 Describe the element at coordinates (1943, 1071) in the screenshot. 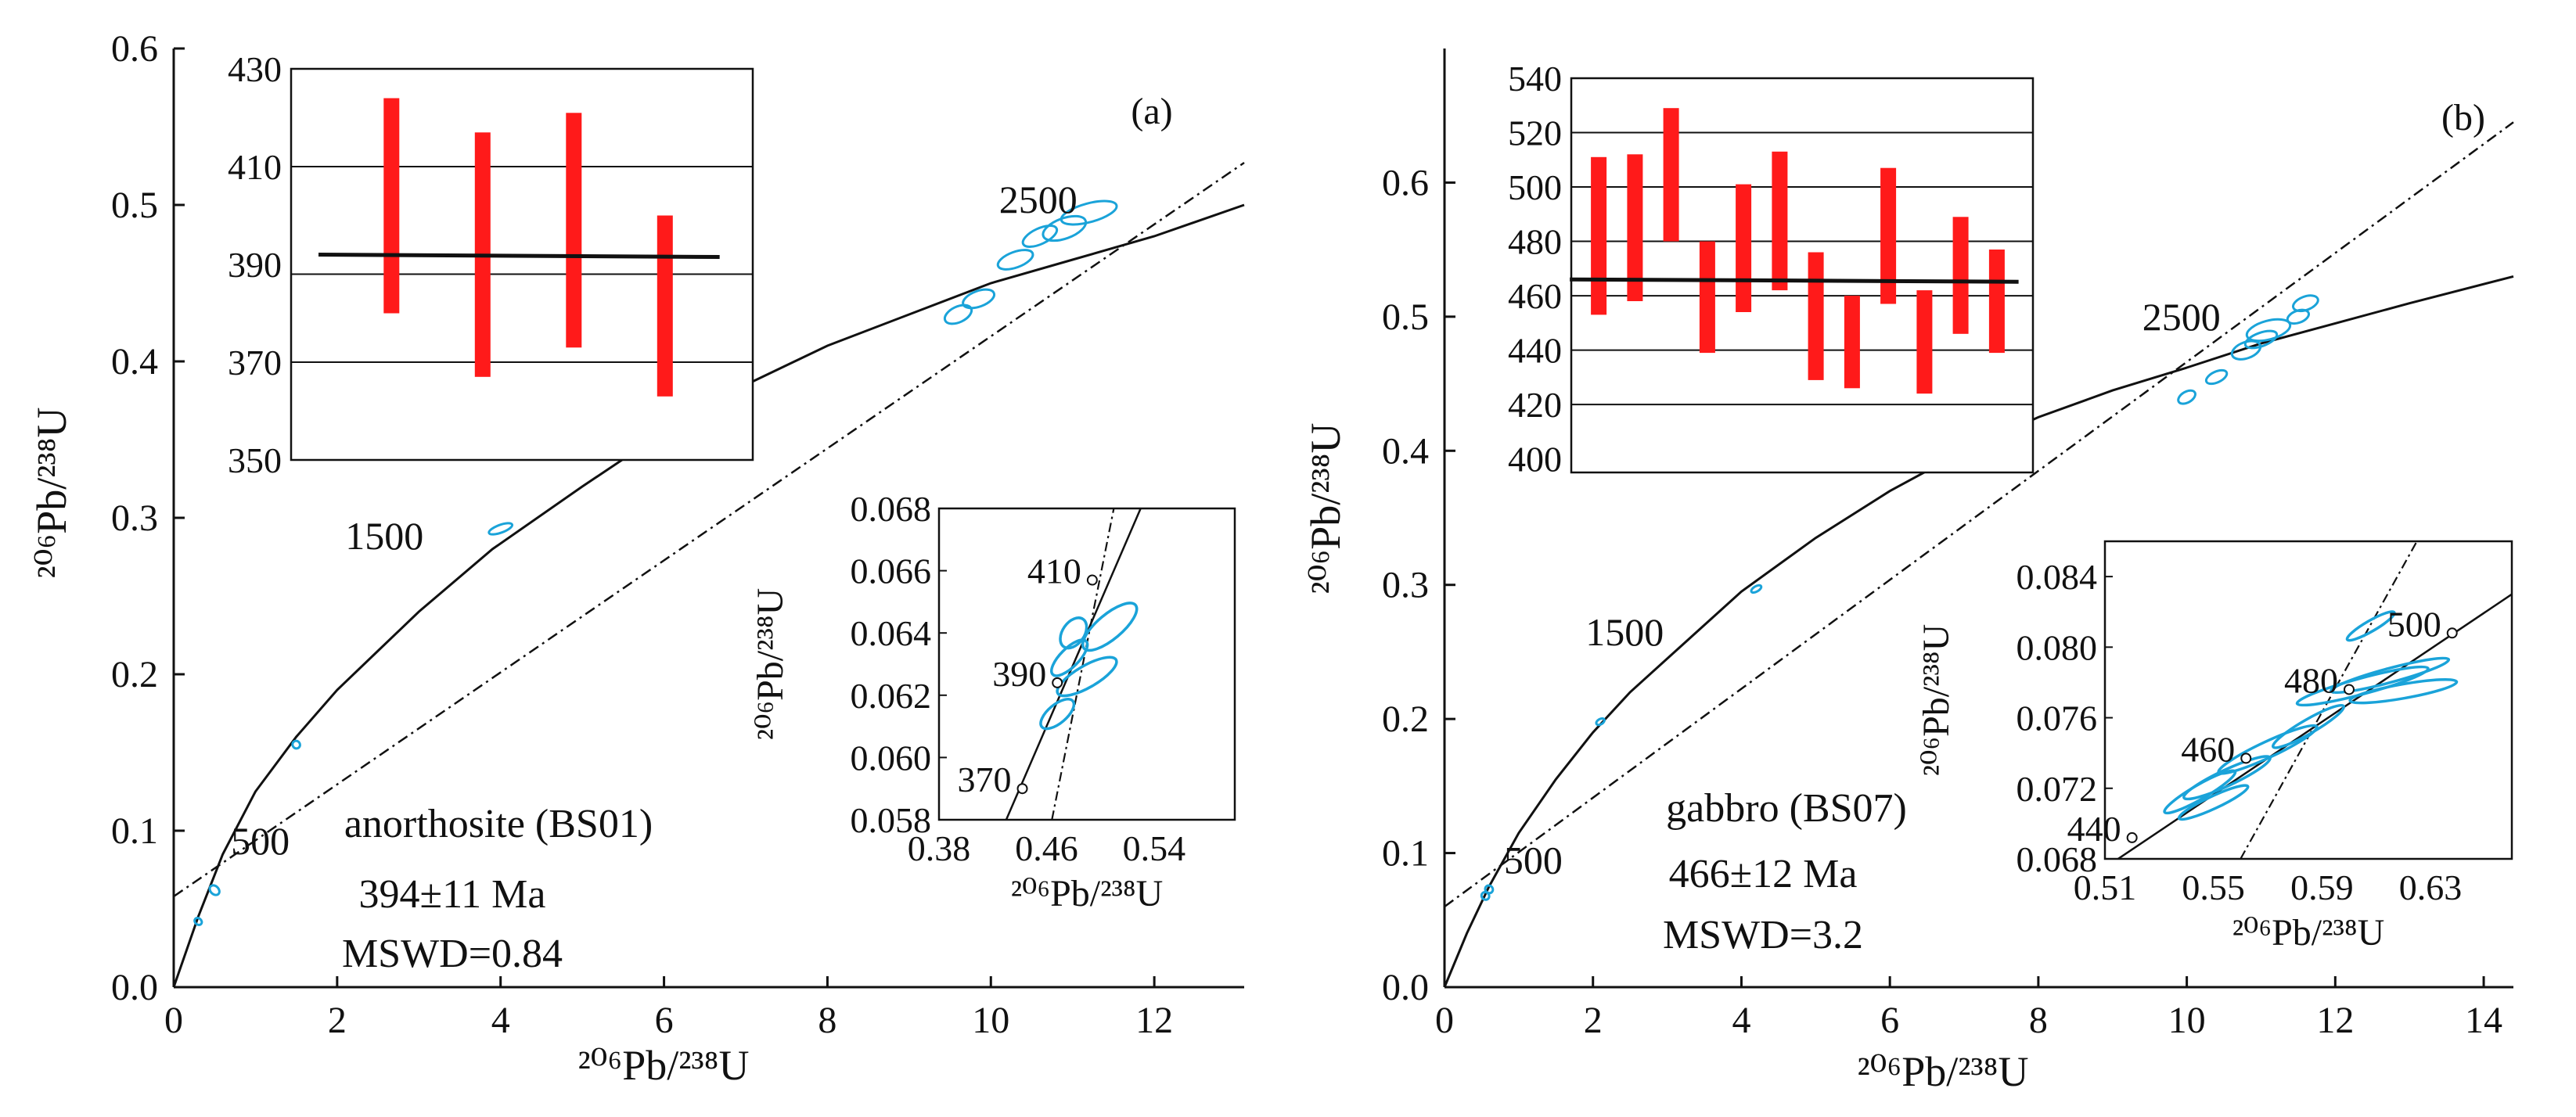

I see `panel-b-x-axis-label: ²⁰⁶Pb/²³⁸U` at that location.